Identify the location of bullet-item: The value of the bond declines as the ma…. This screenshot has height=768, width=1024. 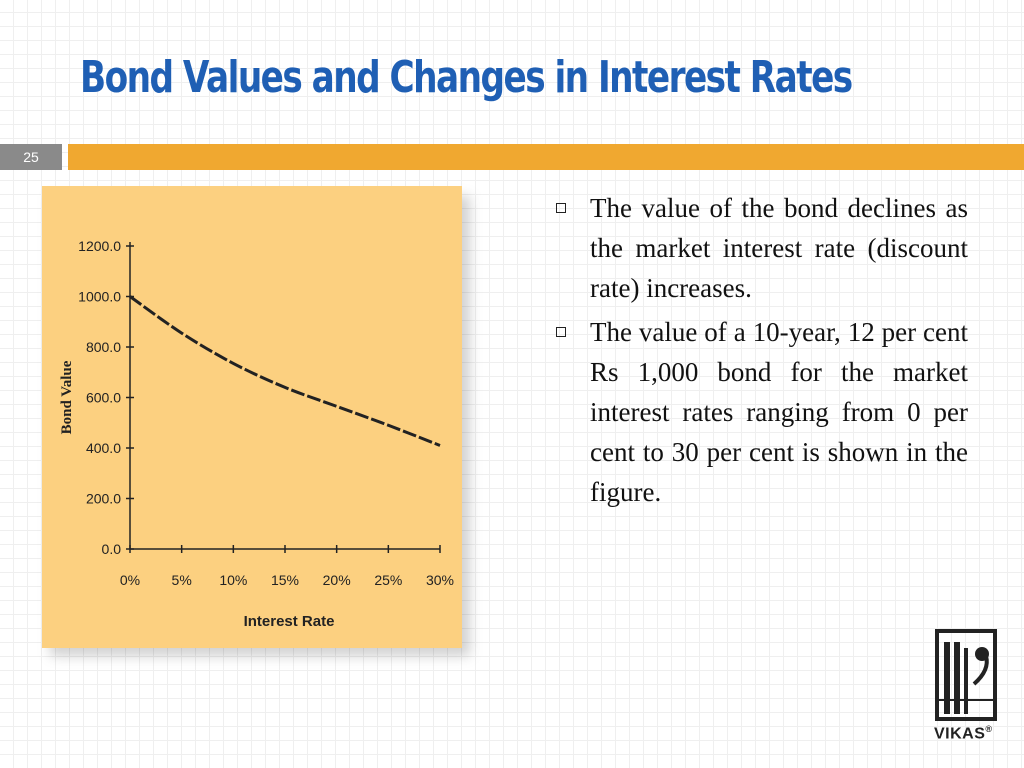
(762, 248).